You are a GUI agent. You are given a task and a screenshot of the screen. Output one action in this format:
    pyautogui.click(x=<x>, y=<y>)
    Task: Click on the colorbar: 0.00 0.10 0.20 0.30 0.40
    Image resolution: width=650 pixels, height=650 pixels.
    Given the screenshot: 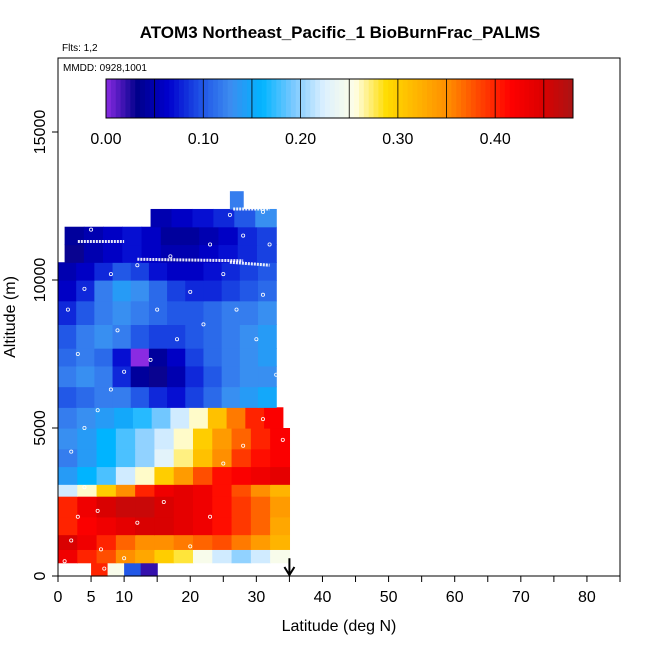 What is the action you would take?
    pyautogui.click(x=332, y=113)
    